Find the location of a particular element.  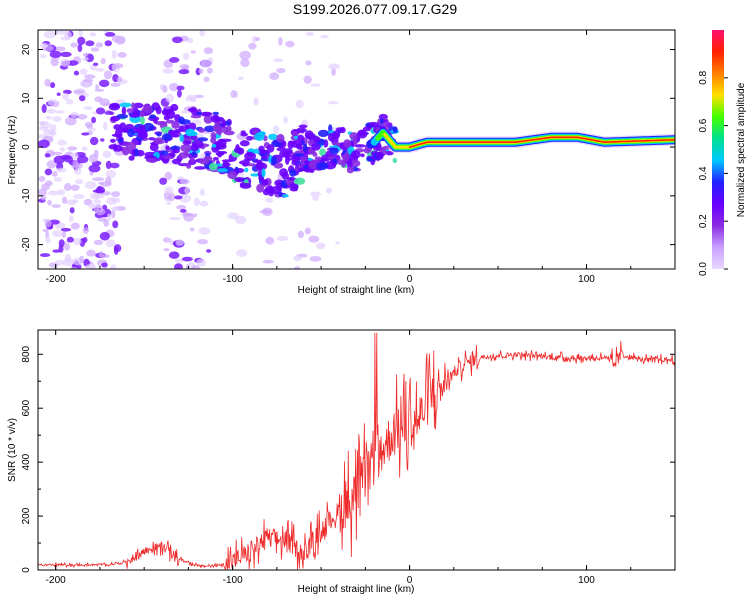

spectrogram-band is located at coordinates (541, 142).